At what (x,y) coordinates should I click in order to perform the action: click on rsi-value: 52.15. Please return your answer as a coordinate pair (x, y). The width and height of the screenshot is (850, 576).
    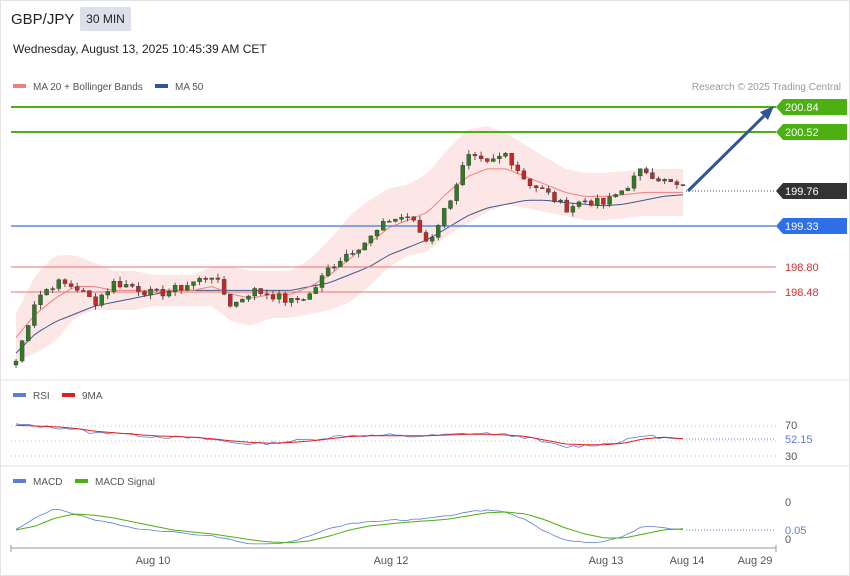
    Looking at the image, I should click on (799, 440).